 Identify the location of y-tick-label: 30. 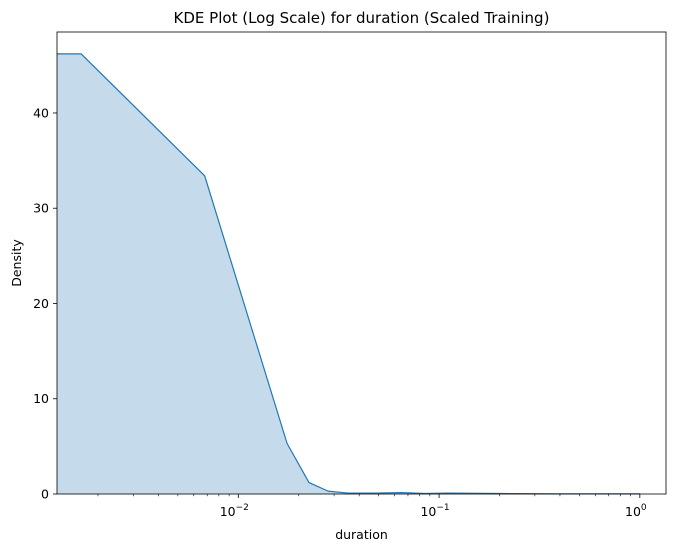
(41, 208).